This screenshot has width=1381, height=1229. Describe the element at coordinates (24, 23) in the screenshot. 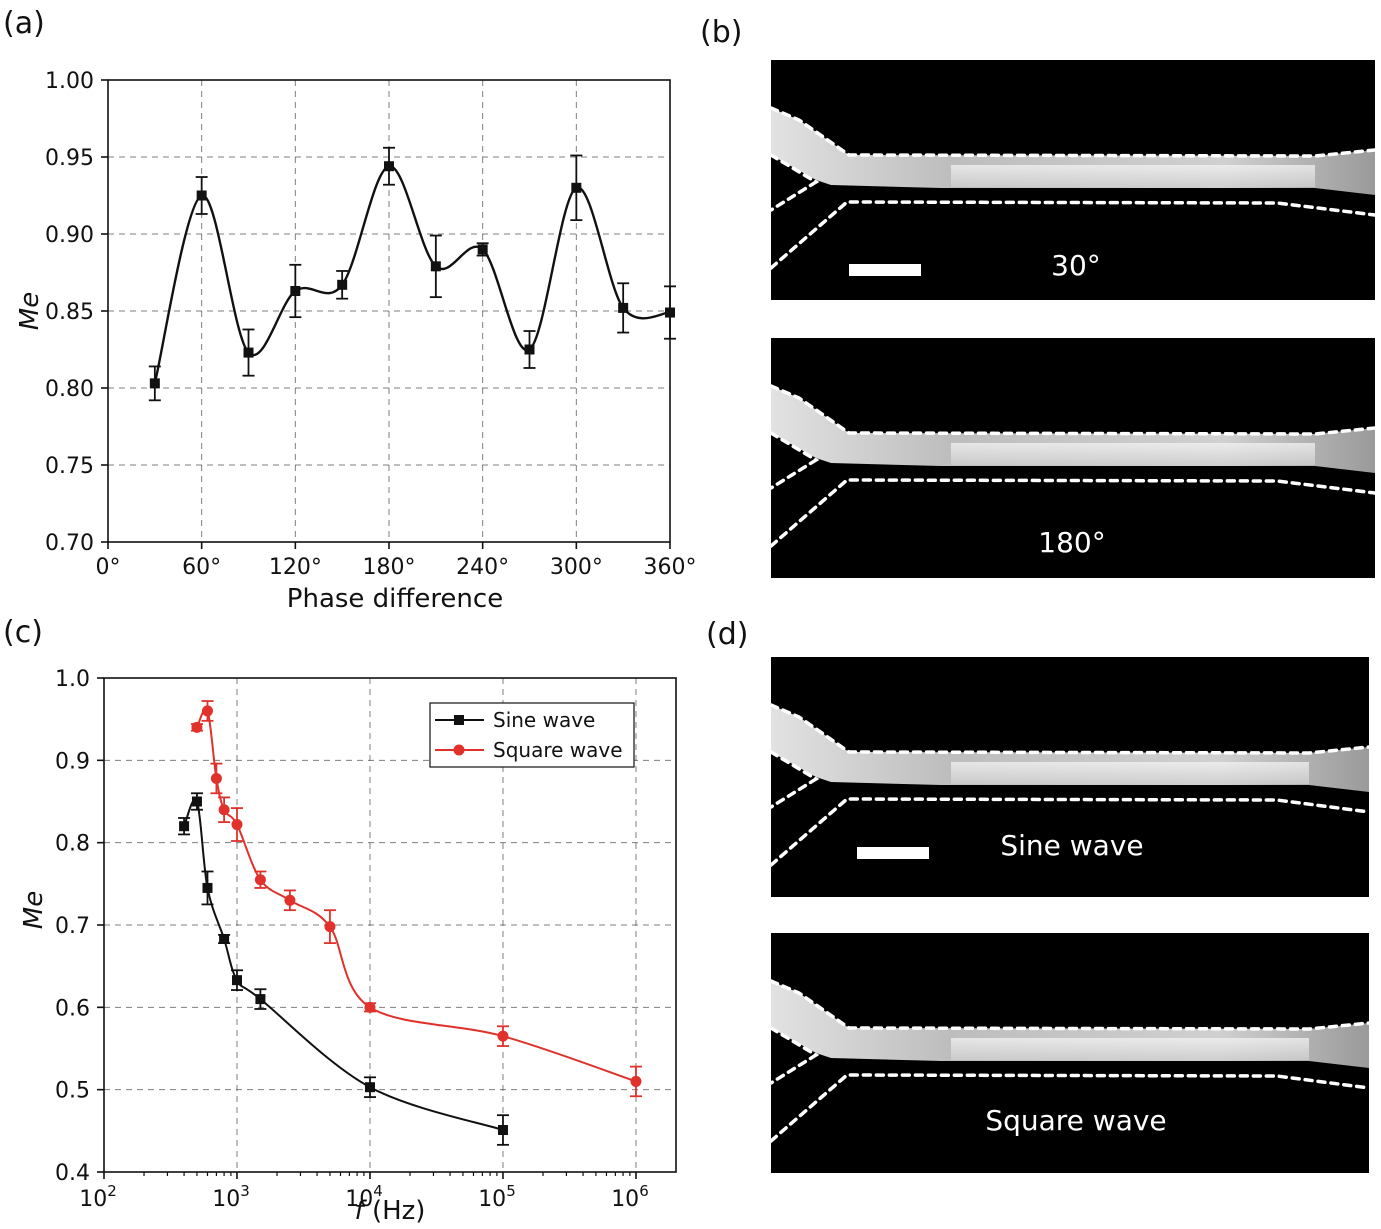

I see `panel-label-a: (a)` at that location.